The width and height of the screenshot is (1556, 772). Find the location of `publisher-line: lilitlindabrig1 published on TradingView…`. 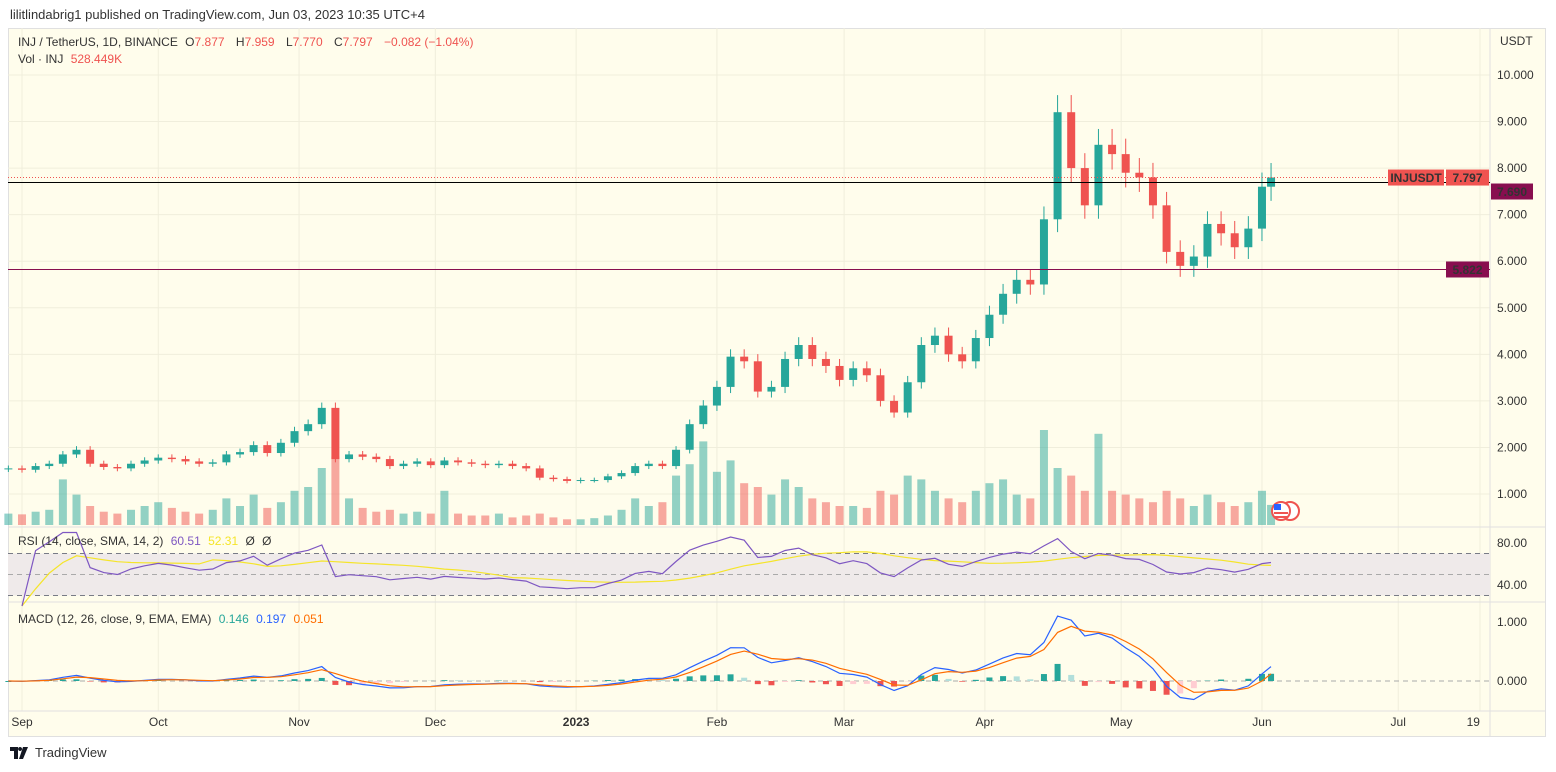

publisher-line: lilitlindabrig1 published on TradingView… is located at coordinates (217, 14).